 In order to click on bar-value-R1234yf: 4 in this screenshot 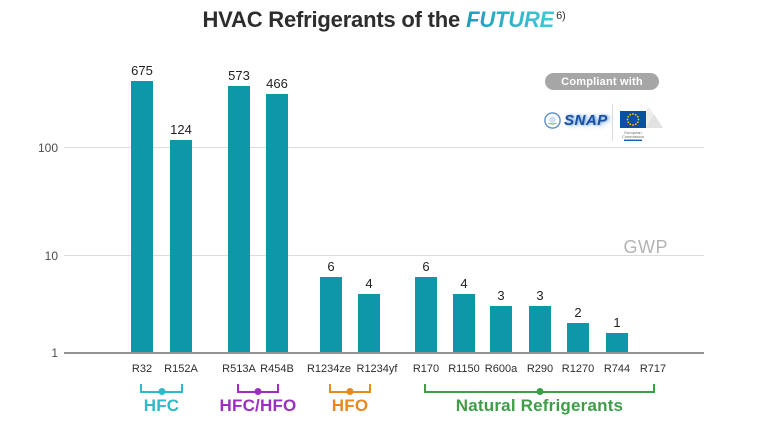, I will do `click(369, 283)`.